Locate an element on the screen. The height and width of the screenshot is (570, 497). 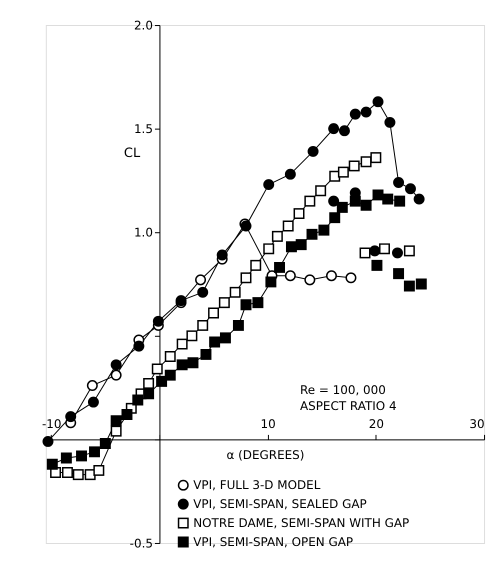
x-axis-title: α (DEGREES) is located at coordinates (265, 455).